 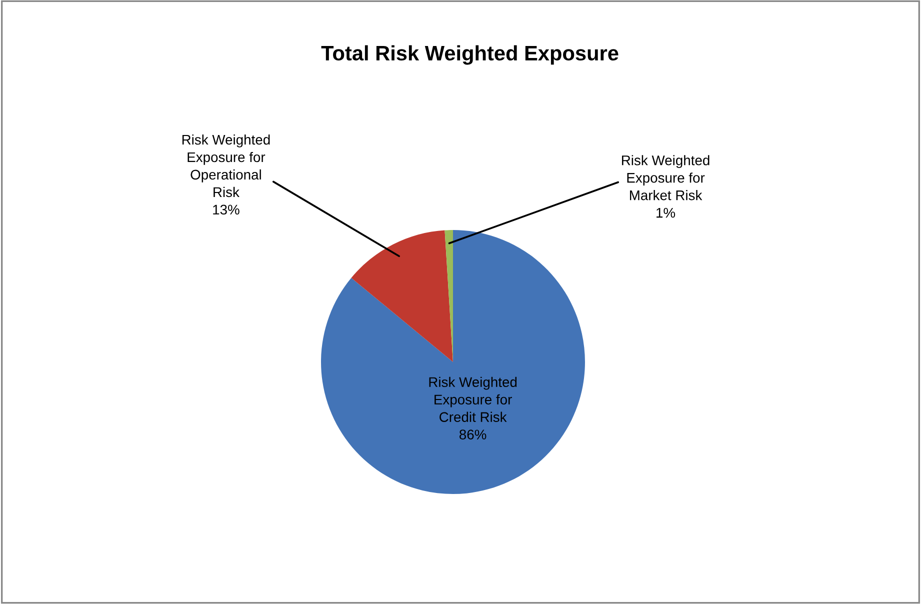 I want to click on data-label: 1%, so click(x=666, y=213).